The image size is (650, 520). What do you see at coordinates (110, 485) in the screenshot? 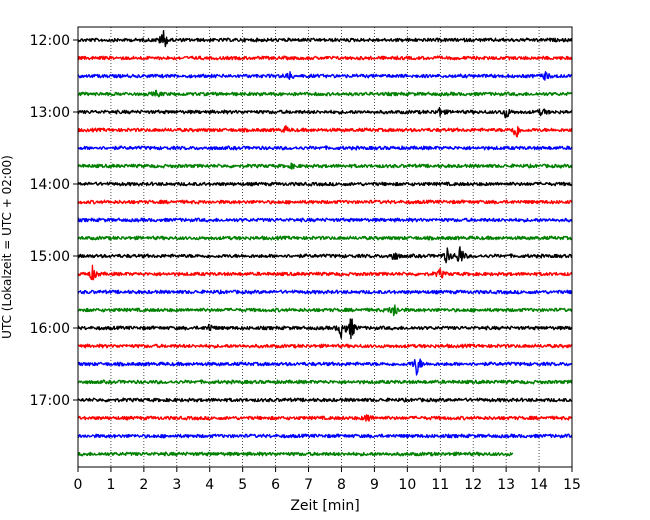
I see `x-tick-label: 1` at bounding box center [110, 485].